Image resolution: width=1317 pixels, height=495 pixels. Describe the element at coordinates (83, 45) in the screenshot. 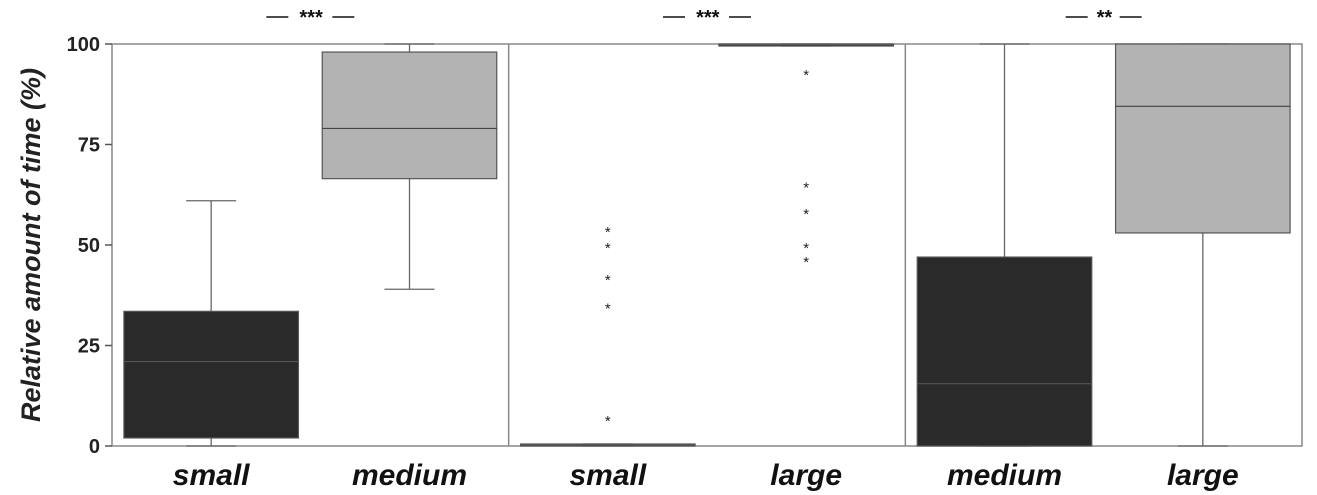

I see `y-tick-label: 100` at that location.